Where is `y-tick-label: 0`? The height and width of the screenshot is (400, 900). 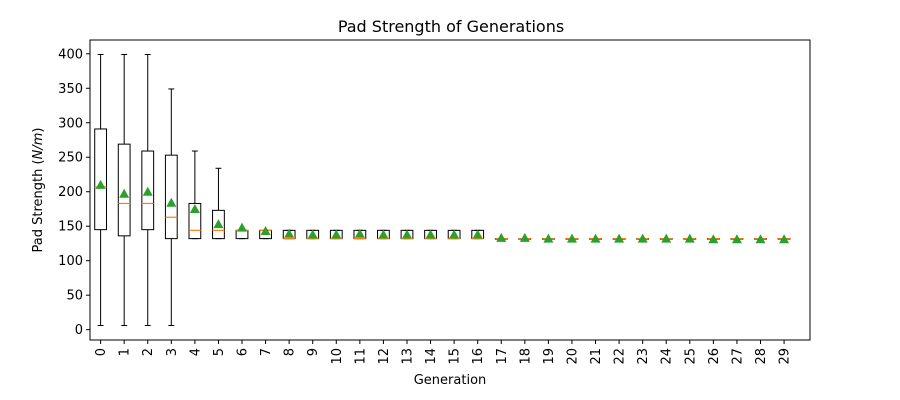 y-tick-label: 0 is located at coordinates (79, 330).